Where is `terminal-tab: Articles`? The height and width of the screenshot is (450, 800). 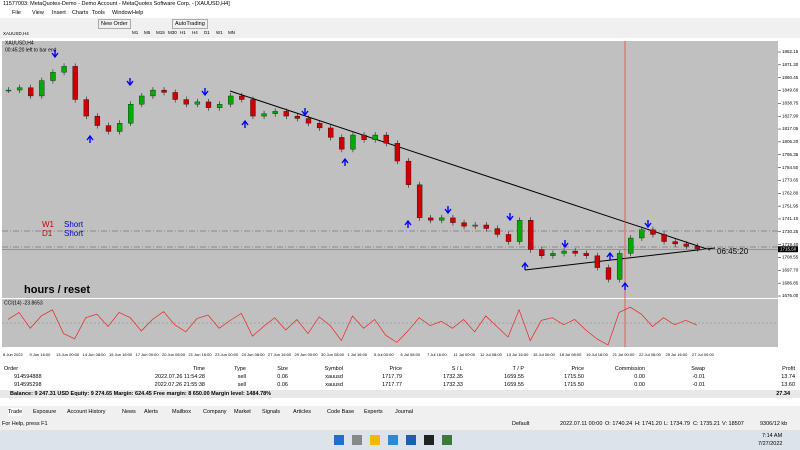
terminal-tab: Articles is located at coordinates (302, 412).